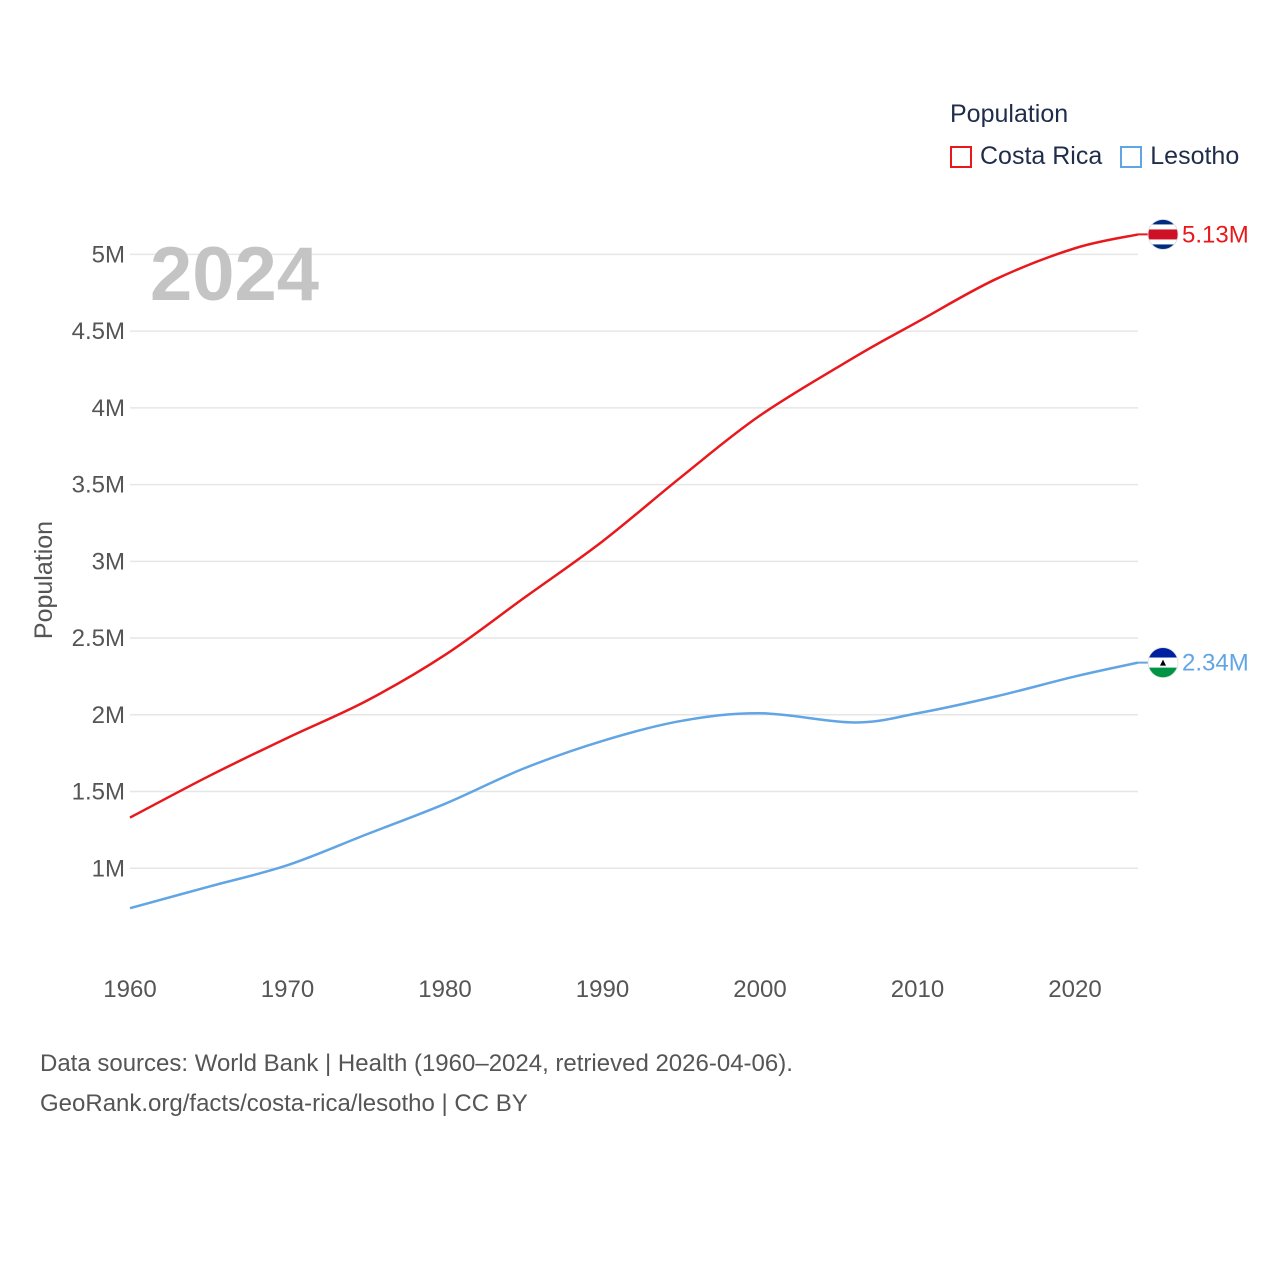 The image size is (1280, 1280). I want to click on y-tick-label: 2M, so click(108, 715).